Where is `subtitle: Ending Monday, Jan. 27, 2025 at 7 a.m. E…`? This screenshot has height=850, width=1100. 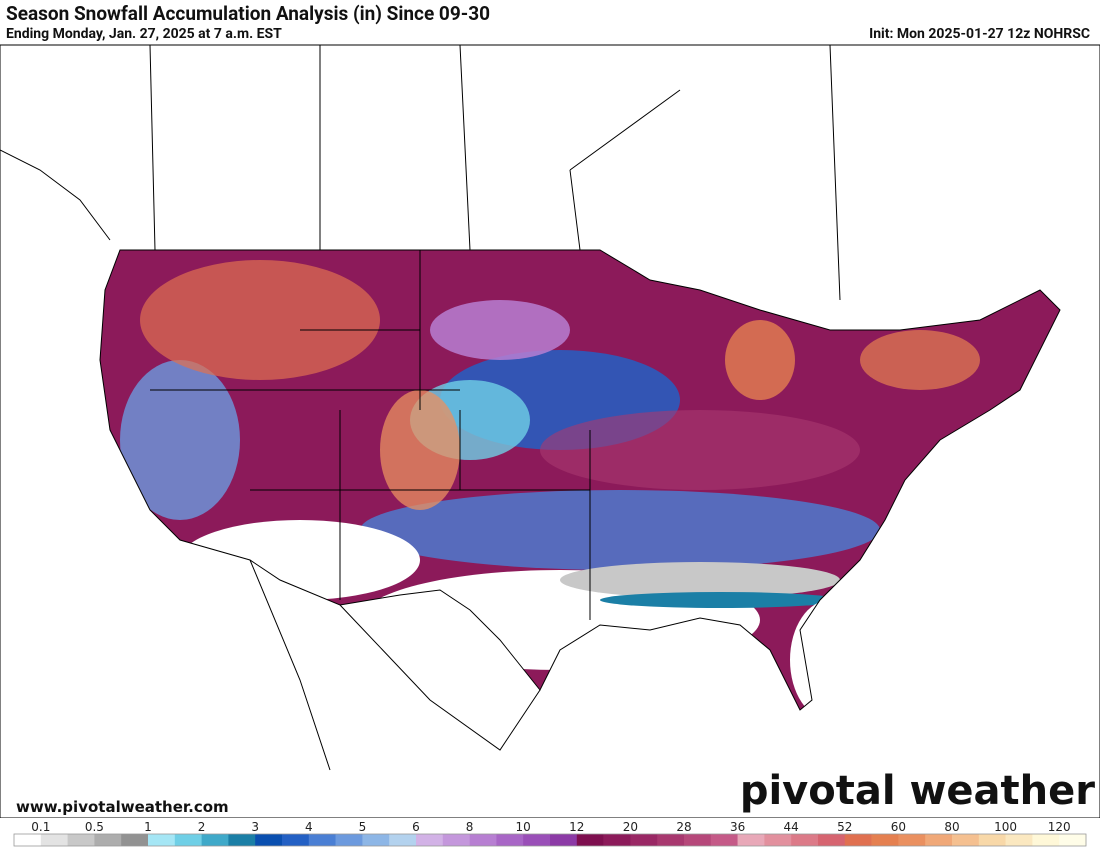
subtitle: Ending Monday, Jan. 27, 2025 at 7 a.m. E… is located at coordinates (144, 34).